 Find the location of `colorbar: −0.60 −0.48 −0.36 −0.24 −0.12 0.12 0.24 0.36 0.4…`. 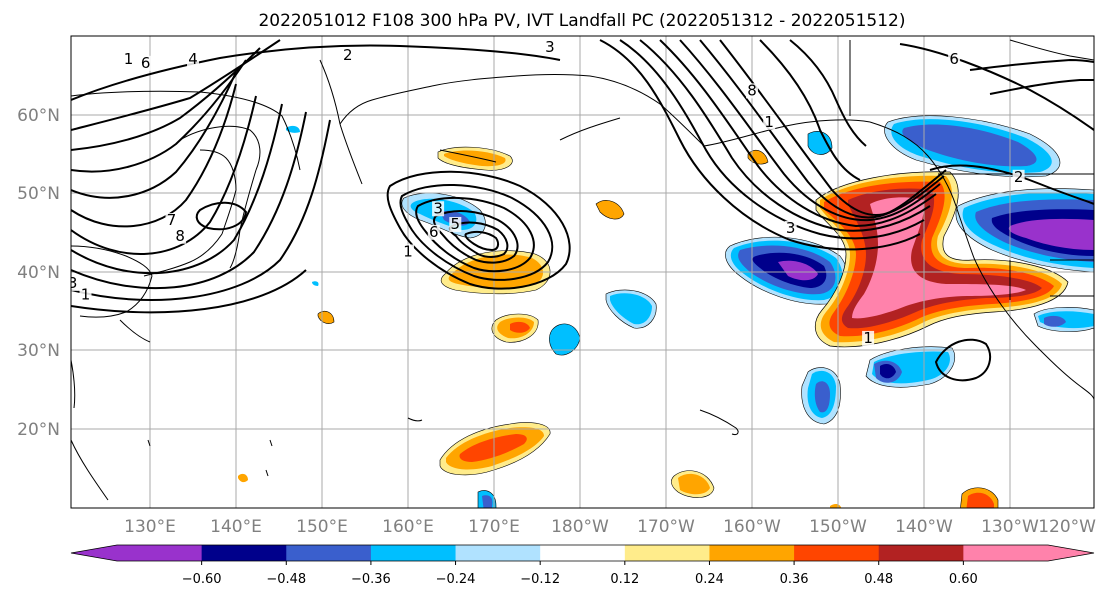

colorbar: −0.60 −0.48 −0.36 −0.24 −0.12 0.12 0.24 0.36 0.4… is located at coordinates (582, 565).